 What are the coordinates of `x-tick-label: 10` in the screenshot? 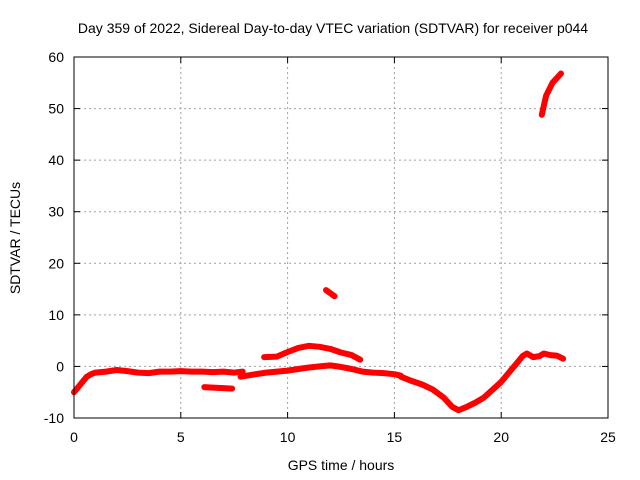 It's located at (288, 437).